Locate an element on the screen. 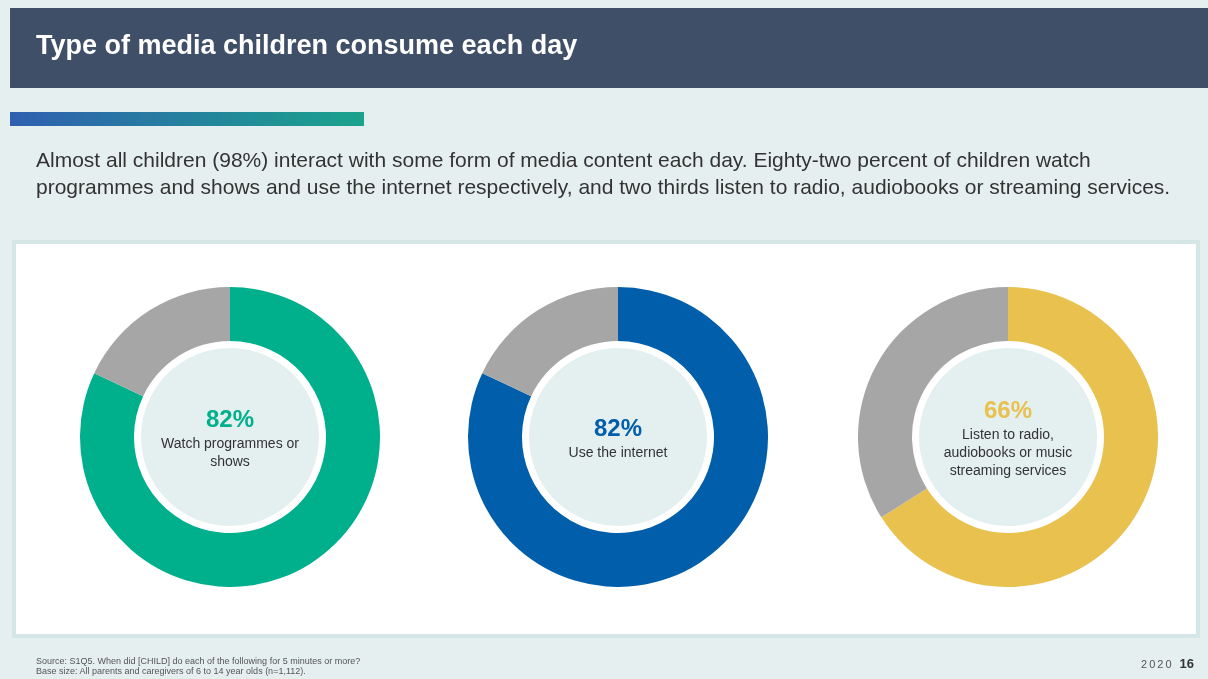 Image resolution: width=1208 pixels, height=679 pixels. text: Almost all children (98%) interact with some form of media content each day. Eighty-two percent of children watch programmes and shows and use the internet respectively, and two thirds listen to radio, audiobooks or streaming services. is located at coordinates (604, 173).